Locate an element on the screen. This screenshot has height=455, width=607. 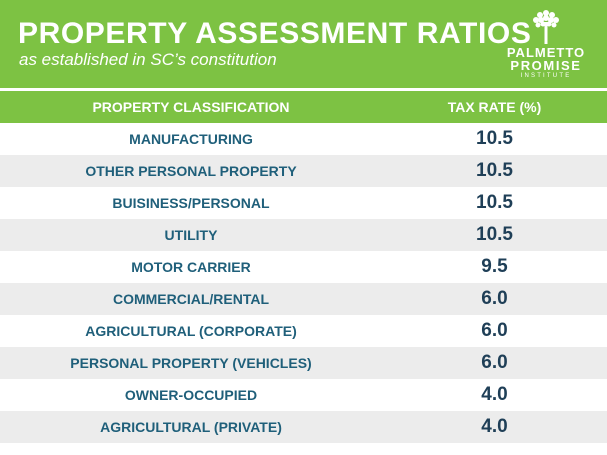
property-classification-cell: OWNER-OCCUPIED is located at coordinates (191, 395).